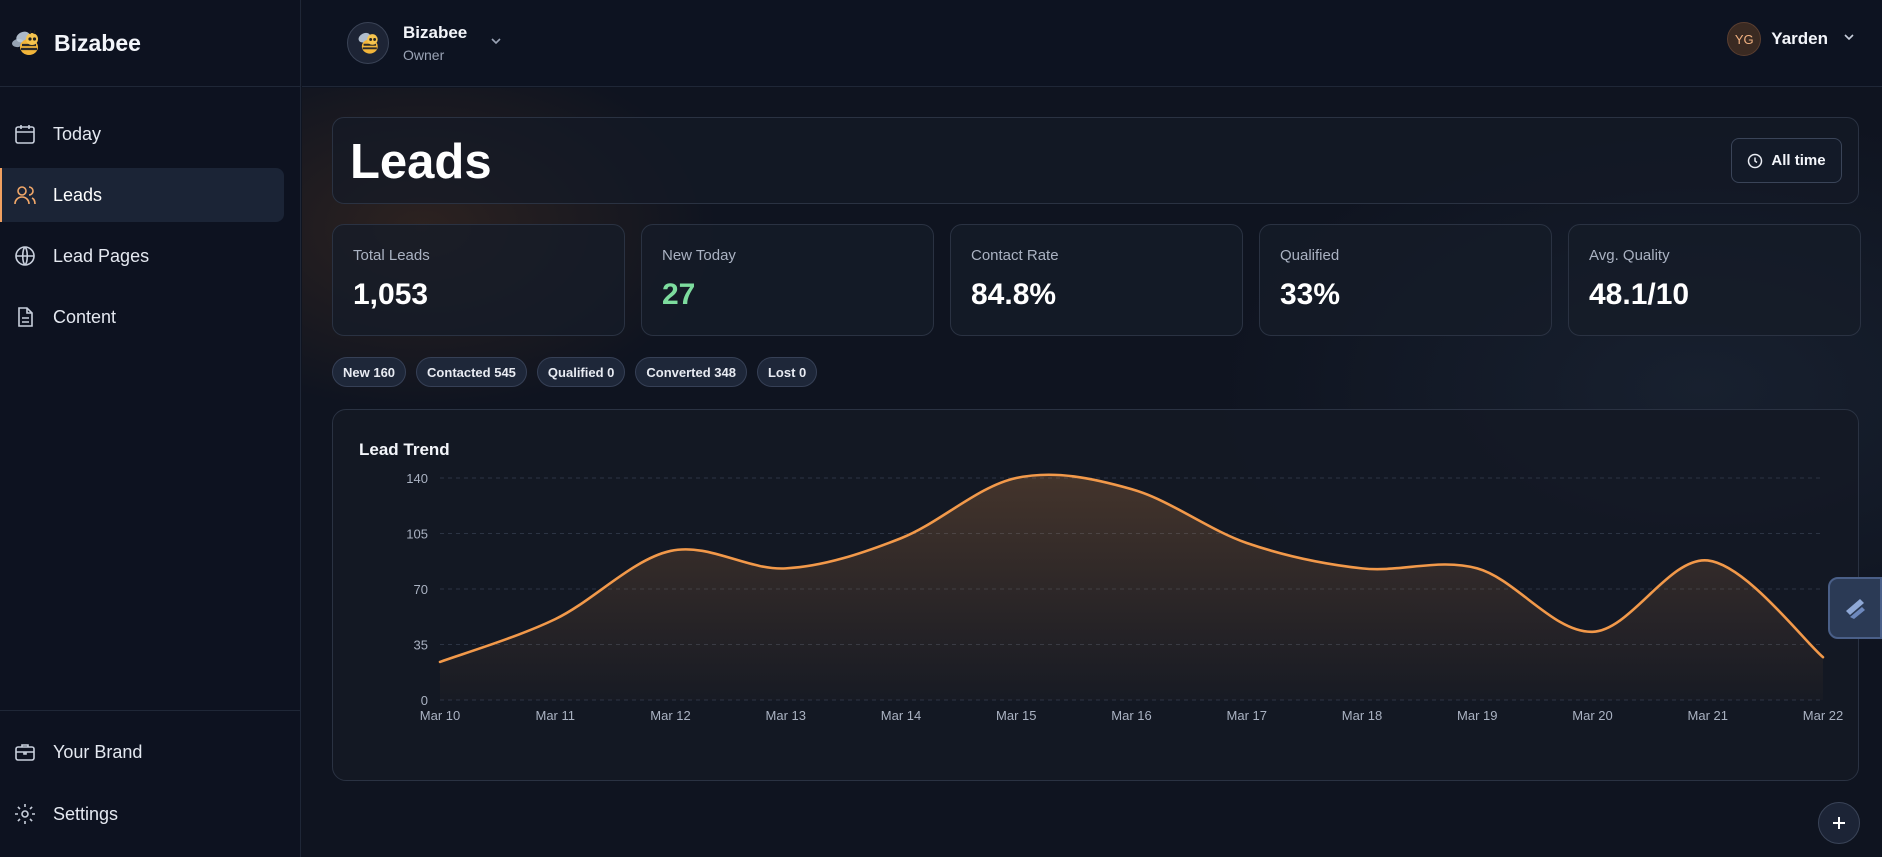 Image resolution: width=1882 pixels, height=857 pixels. Describe the element at coordinates (1014, 294) in the screenshot. I see `stat-value: 84.8%` at that location.